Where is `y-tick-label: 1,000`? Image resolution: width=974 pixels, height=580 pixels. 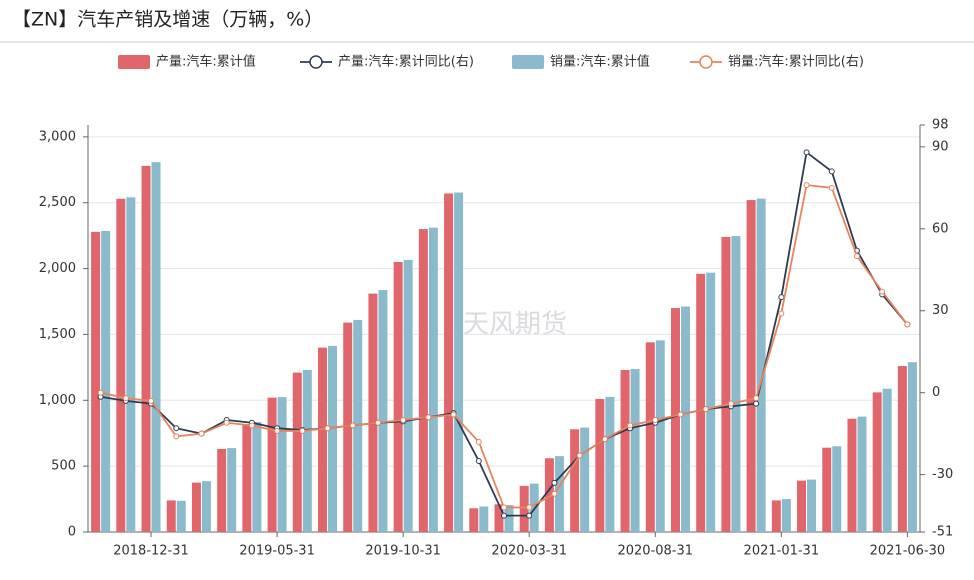
y-tick-label: 1,000 is located at coordinates (57, 400).